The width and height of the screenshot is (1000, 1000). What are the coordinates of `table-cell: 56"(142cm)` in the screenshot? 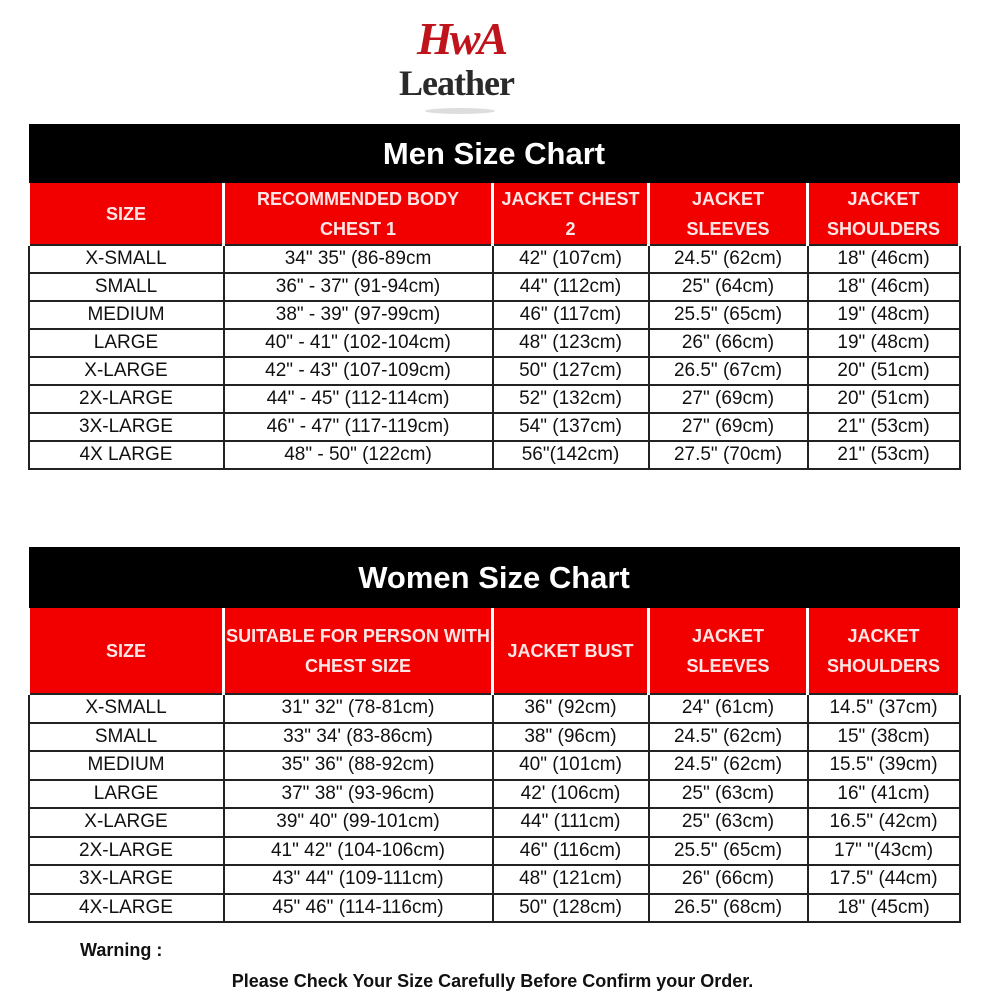 It's located at (570, 455).